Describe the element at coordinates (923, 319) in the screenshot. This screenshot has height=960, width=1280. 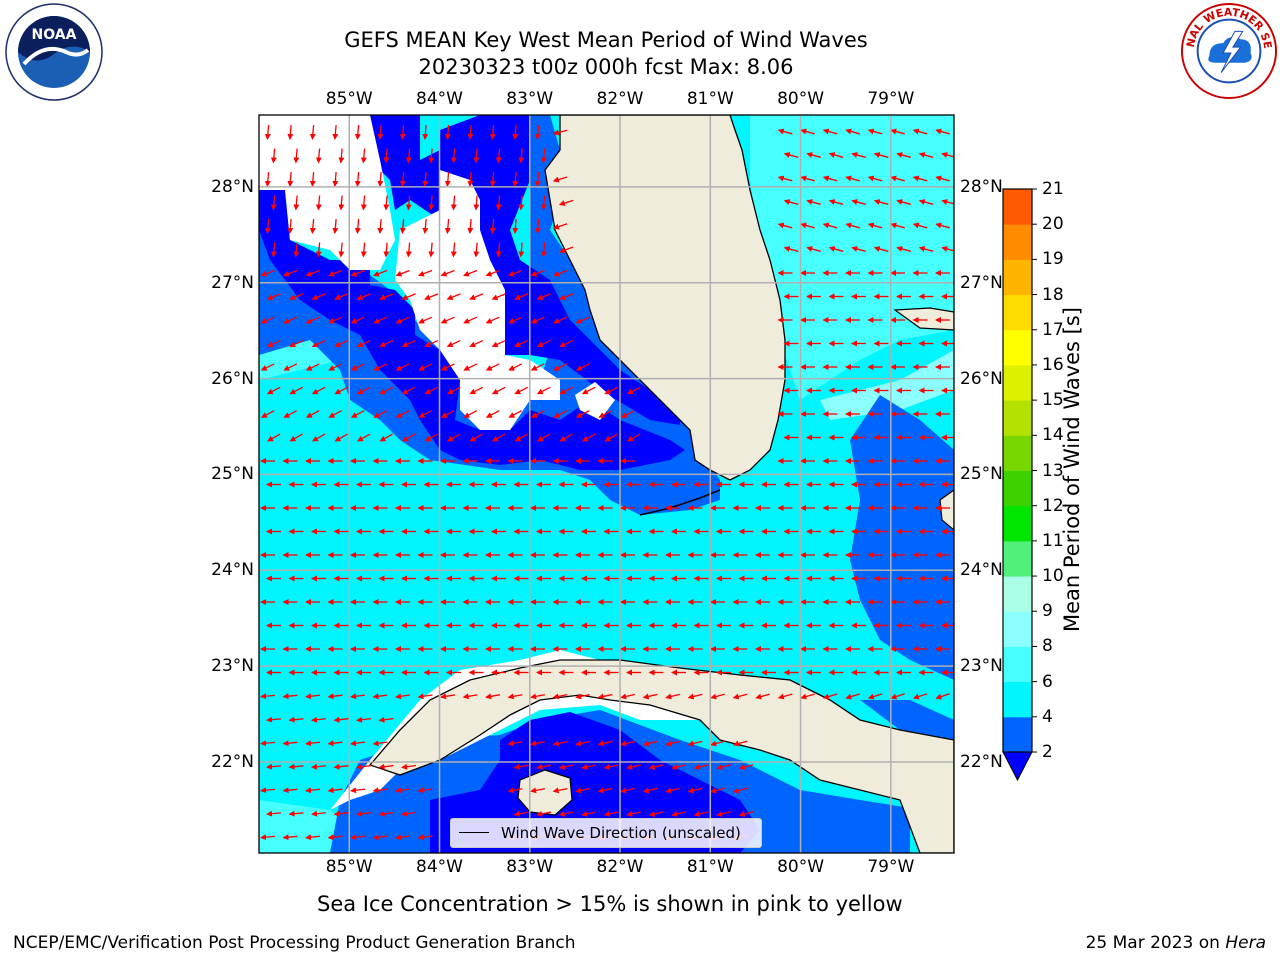
I see `land-grand-bahama` at that location.